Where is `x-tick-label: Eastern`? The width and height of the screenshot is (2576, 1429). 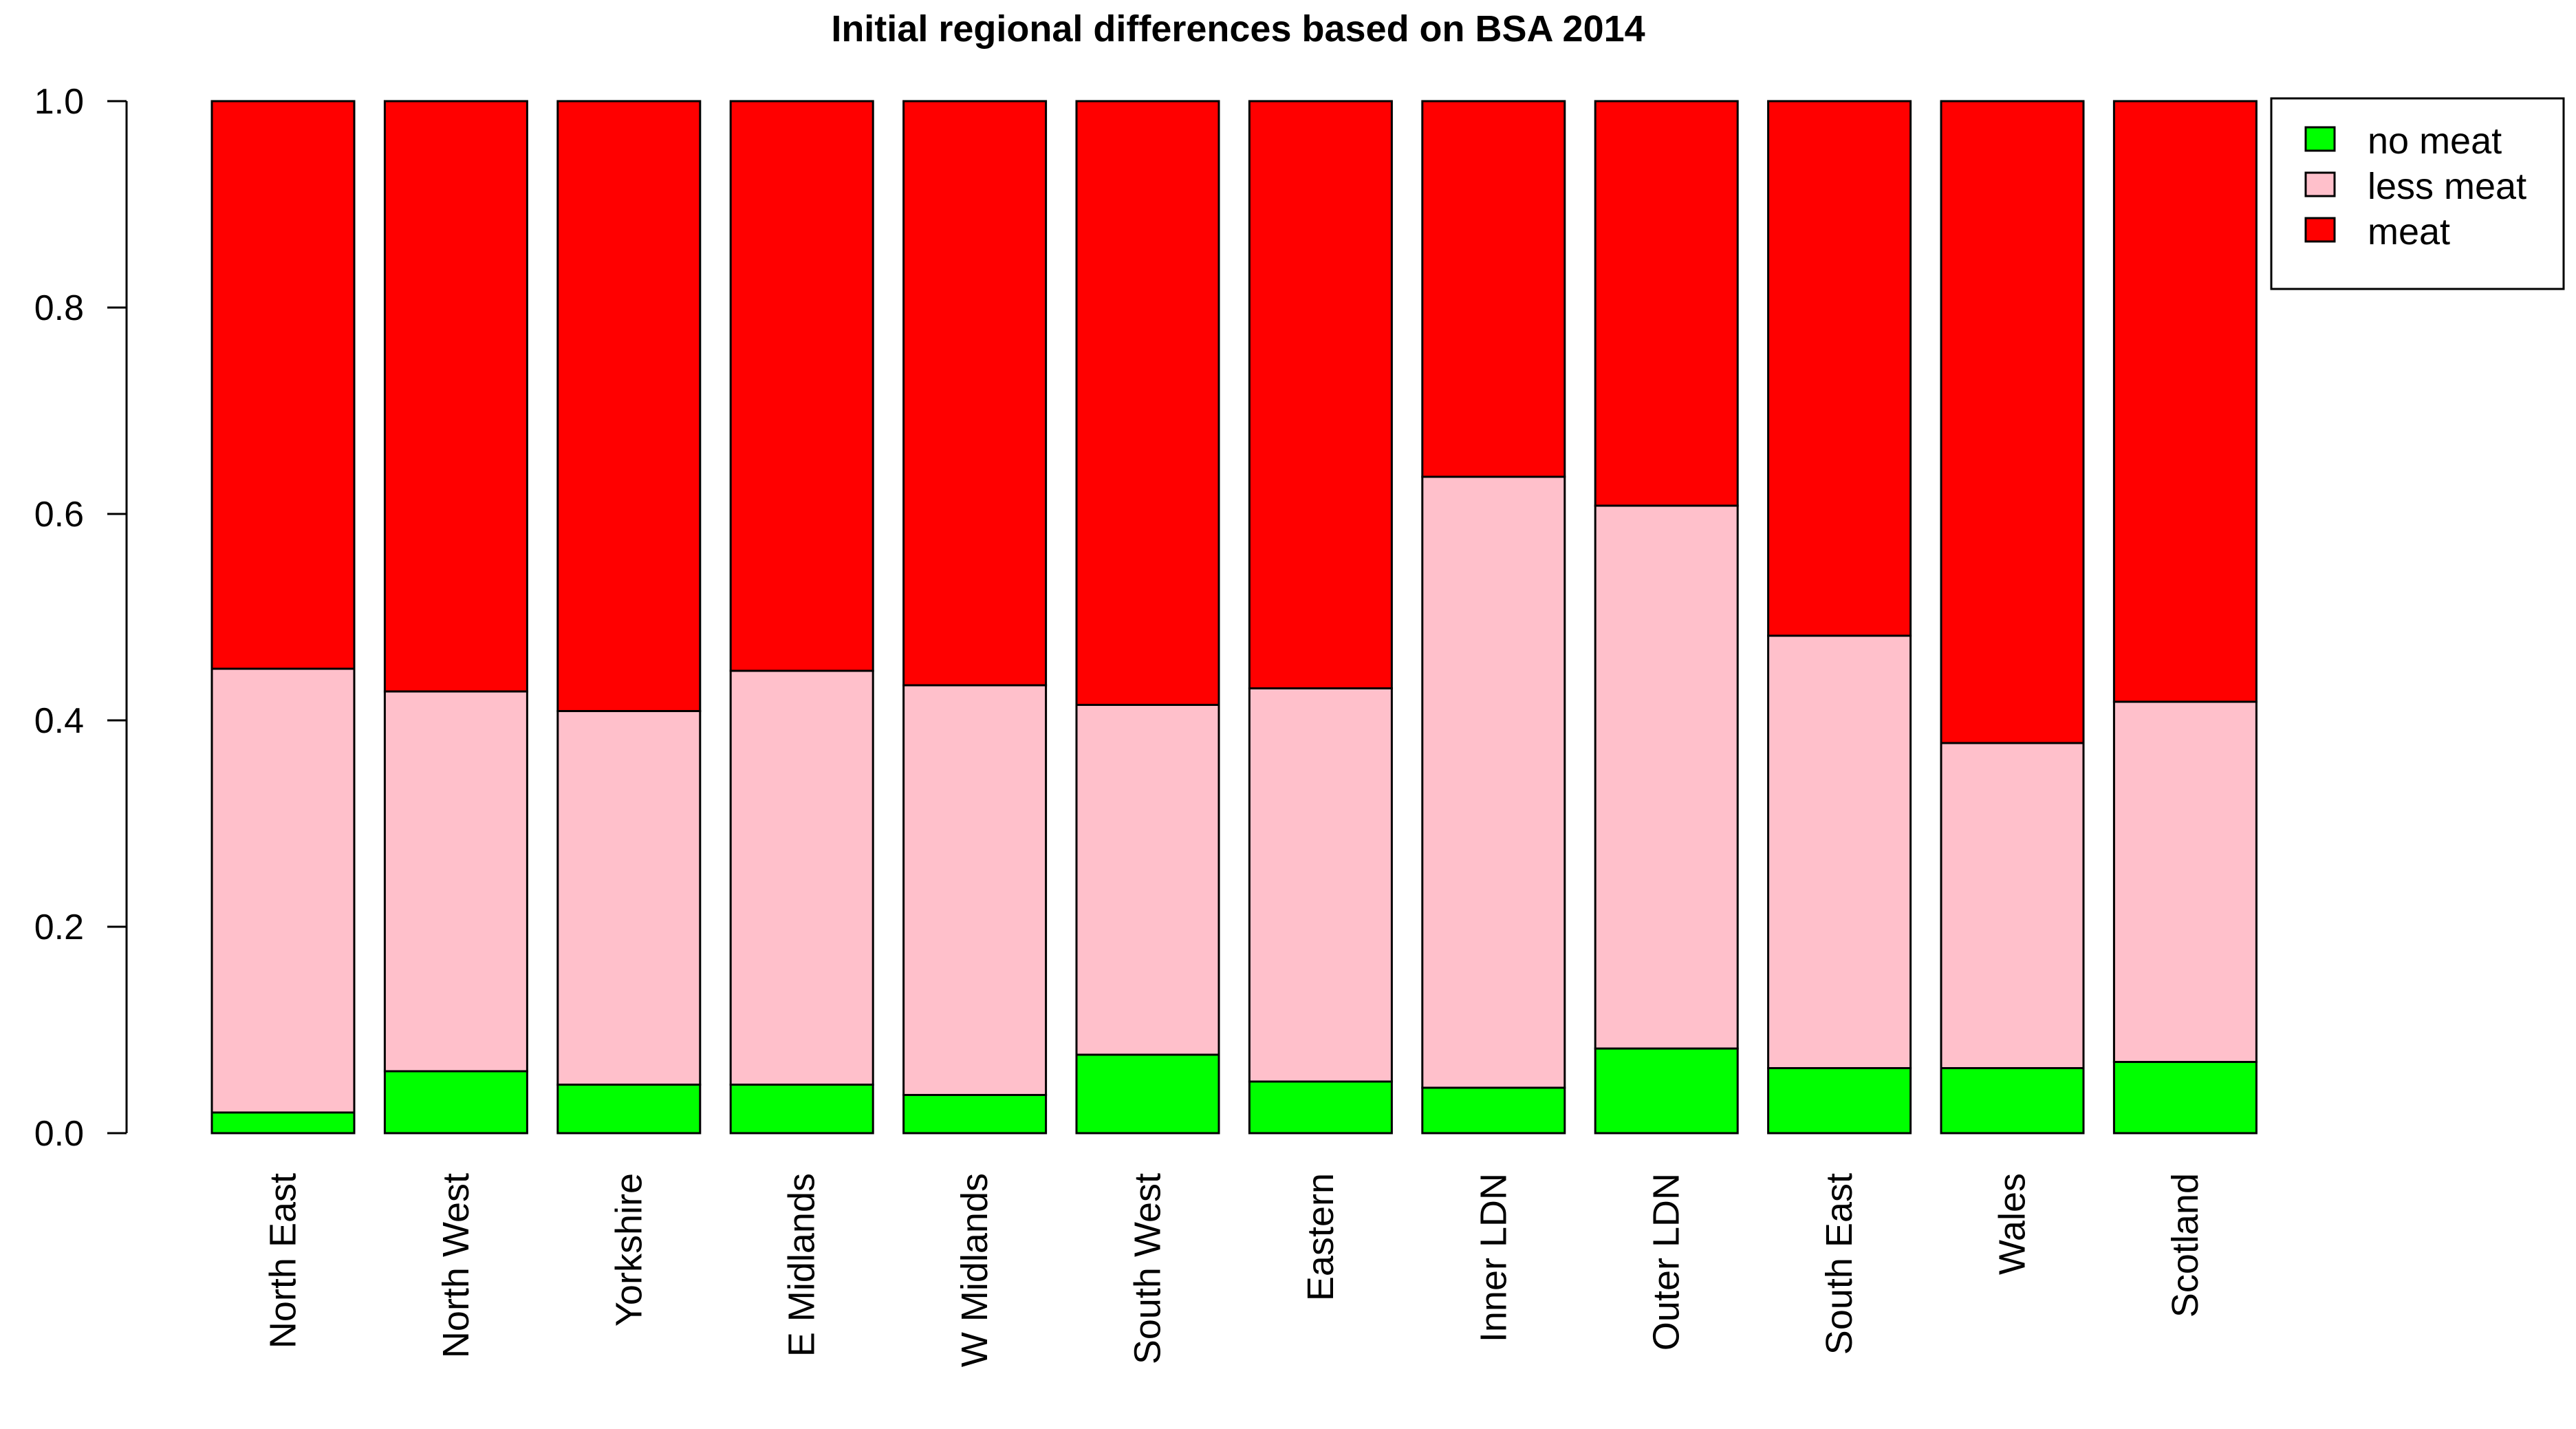 x-tick-label: Eastern is located at coordinates (1320, 1237).